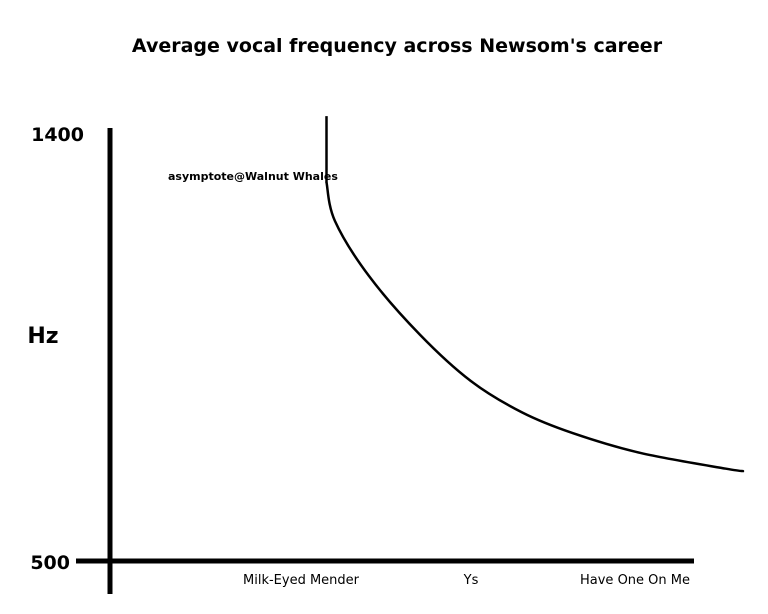 This screenshot has width=768, height=614. Describe the element at coordinates (471, 580) in the screenshot. I see `x-tick-label-1: Ys` at that location.